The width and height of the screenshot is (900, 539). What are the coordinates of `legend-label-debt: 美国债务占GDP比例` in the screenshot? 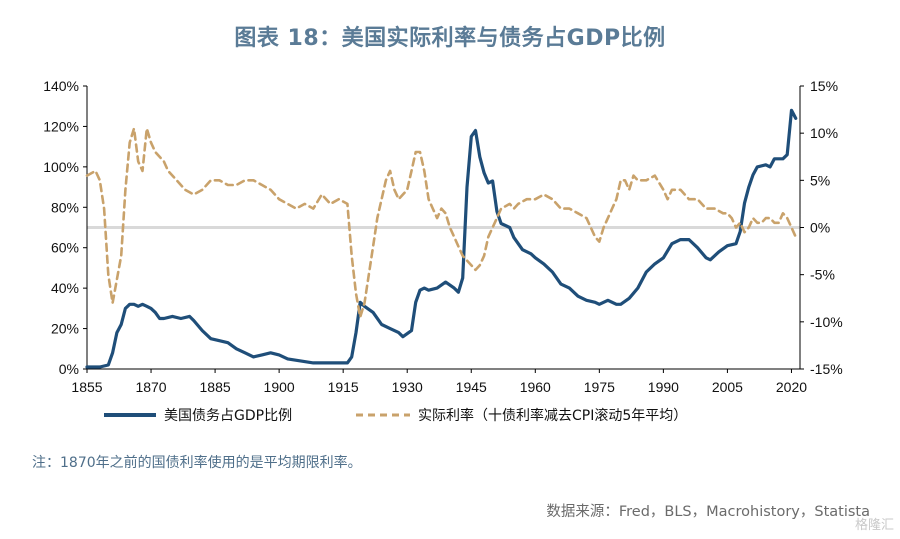 It's located at (228, 416).